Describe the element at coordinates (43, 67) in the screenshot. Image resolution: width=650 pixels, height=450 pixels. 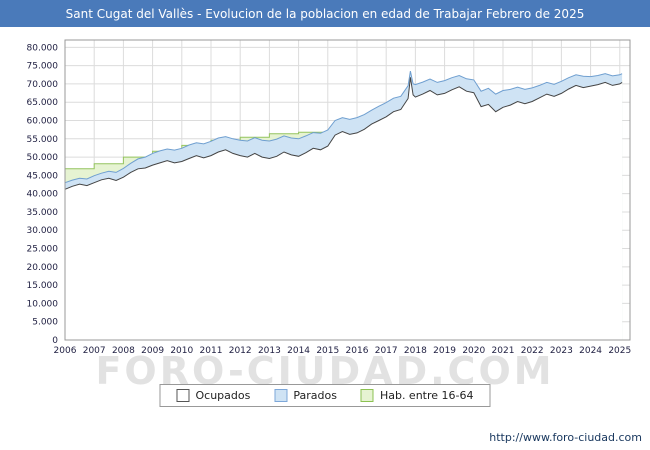
I see `svg-text: 75.000` at that location.